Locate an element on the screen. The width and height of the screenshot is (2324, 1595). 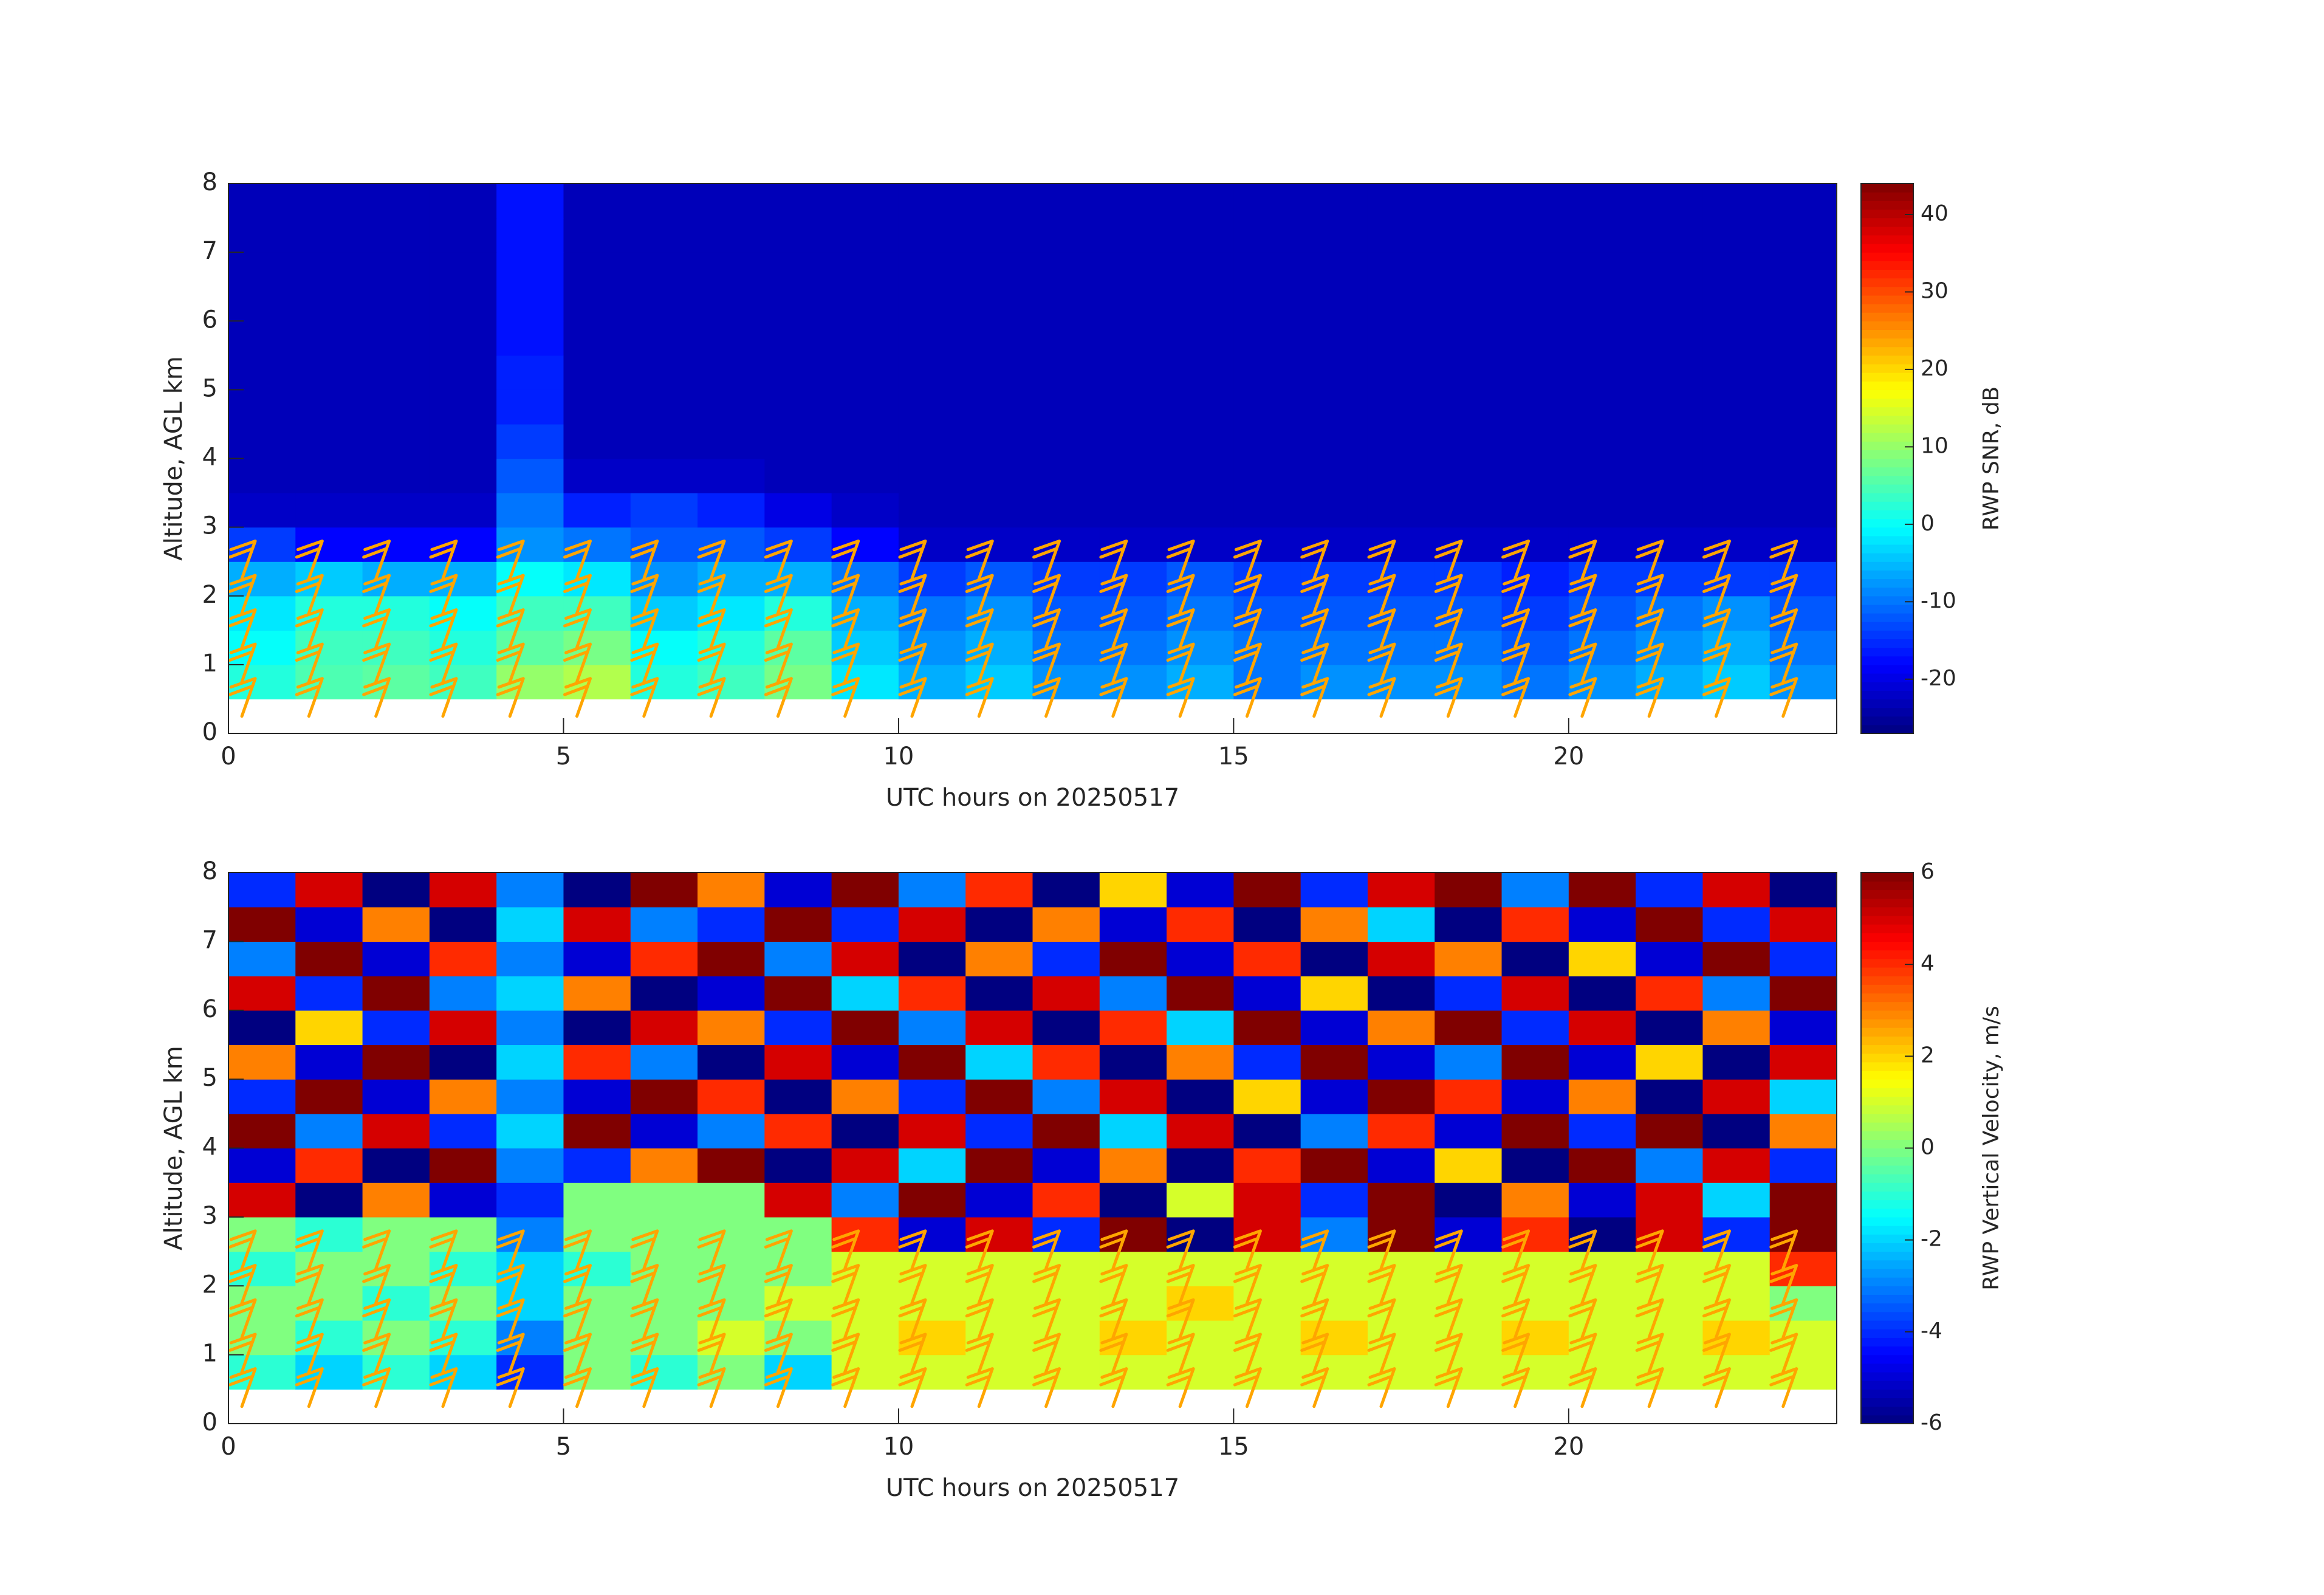
x-tick-label: 10 is located at coordinates (898, 1447).